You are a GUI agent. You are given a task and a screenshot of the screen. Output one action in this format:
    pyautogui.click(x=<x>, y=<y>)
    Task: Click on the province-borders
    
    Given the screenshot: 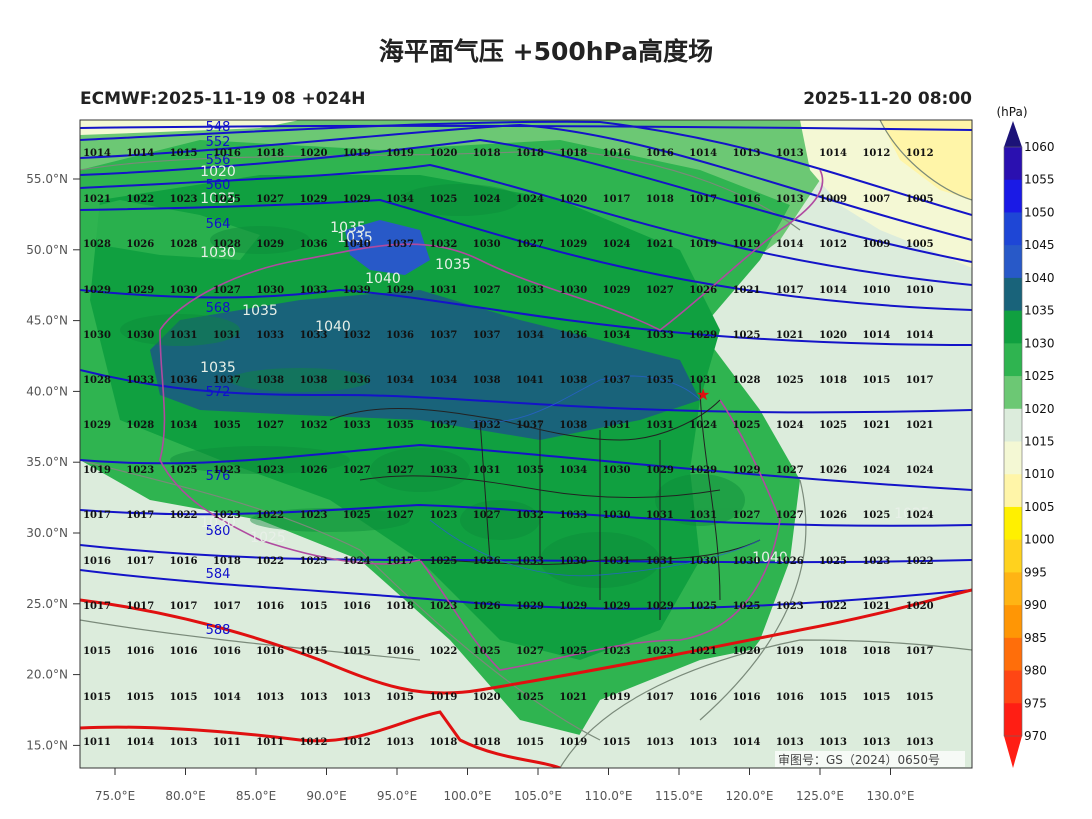 What is the action you would take?
    pyautogui.click(x=545, y=499)
    